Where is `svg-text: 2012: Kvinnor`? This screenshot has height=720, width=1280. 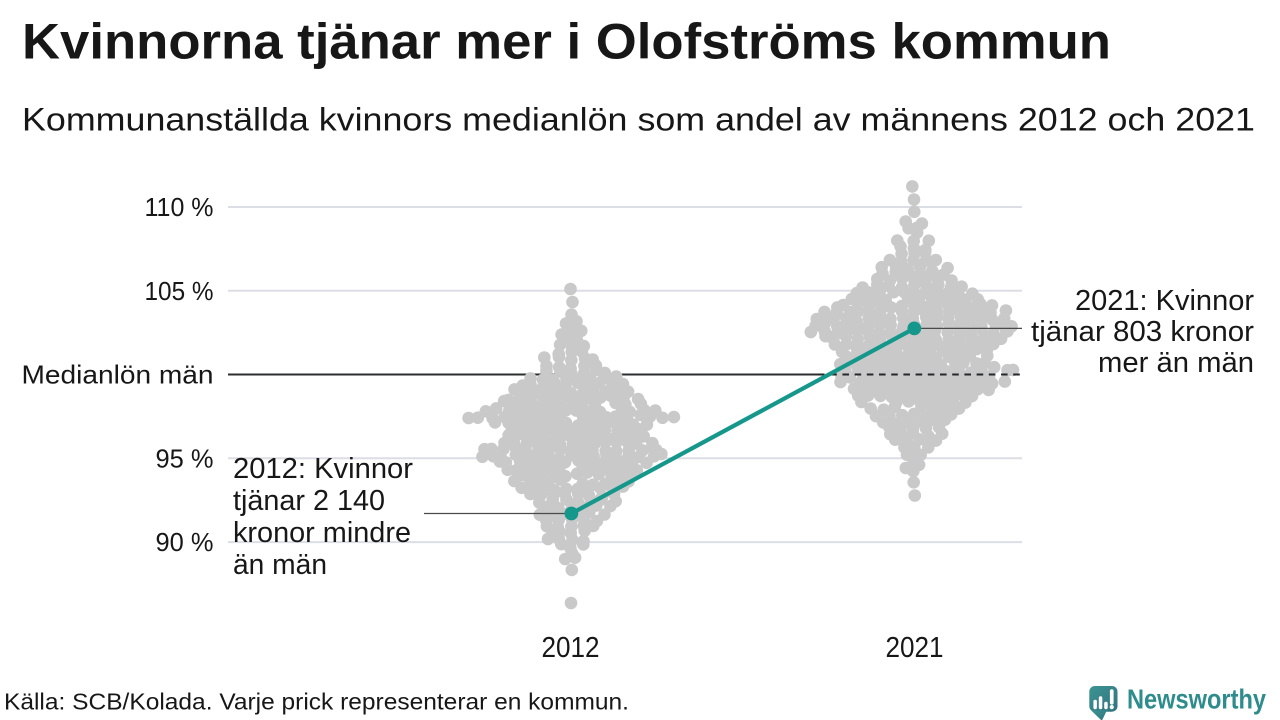 svg-text: 2012: Kvinnor is located at coordinates (323, 469).